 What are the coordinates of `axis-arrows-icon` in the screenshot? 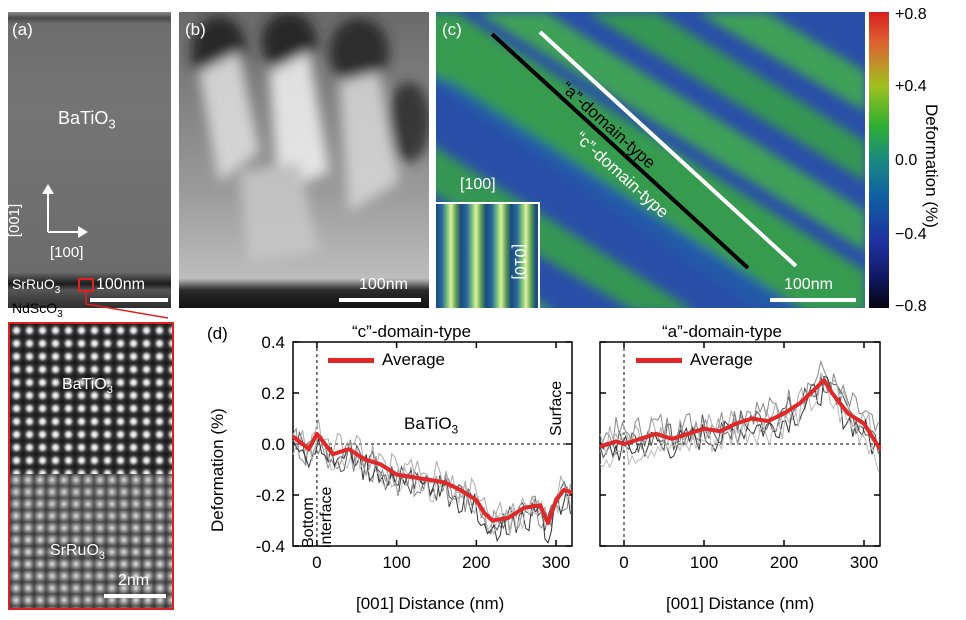 It's located at (65, 211).